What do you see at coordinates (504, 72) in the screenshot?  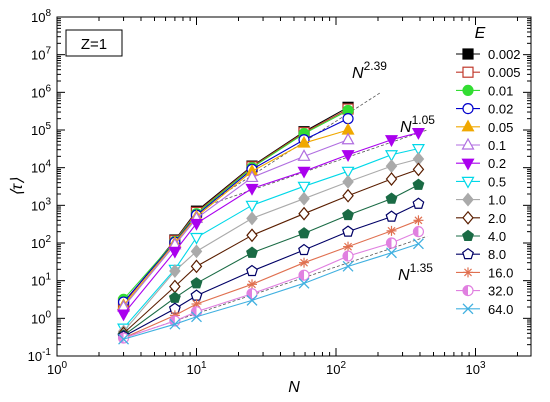 I see `legend-label: 0.005` at bounding box center [504, 72].